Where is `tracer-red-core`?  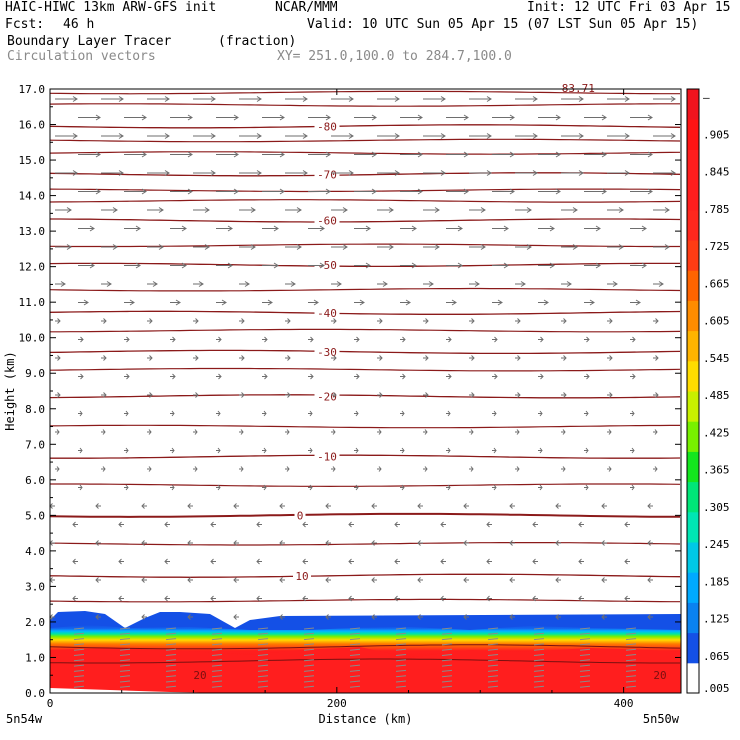 tracer-red-core is located at coordinates (365, 670).